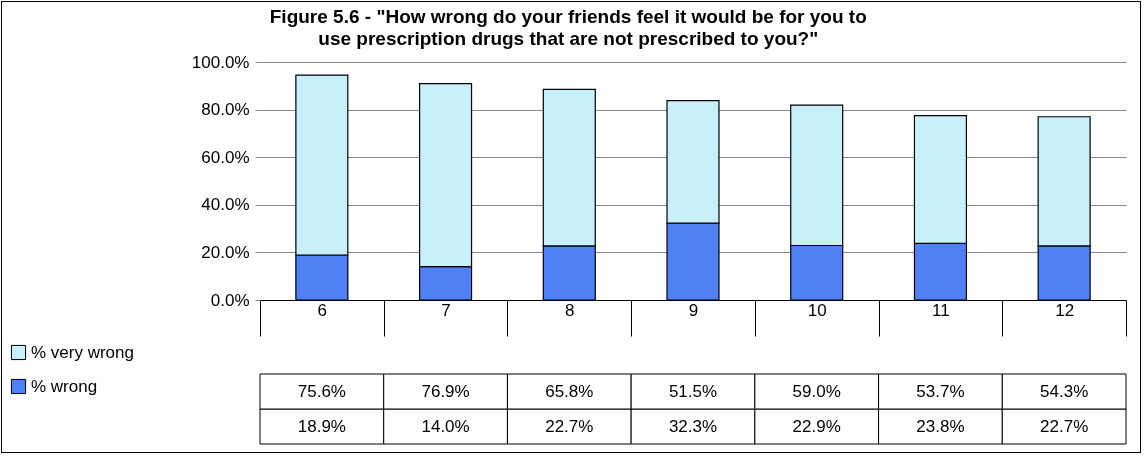 This screenshot has height=456, width=1145. What do you see at coordinates (445, 391) in the screenshot?
I see `data-label: 76.9%` at bounding box center [445, 391].